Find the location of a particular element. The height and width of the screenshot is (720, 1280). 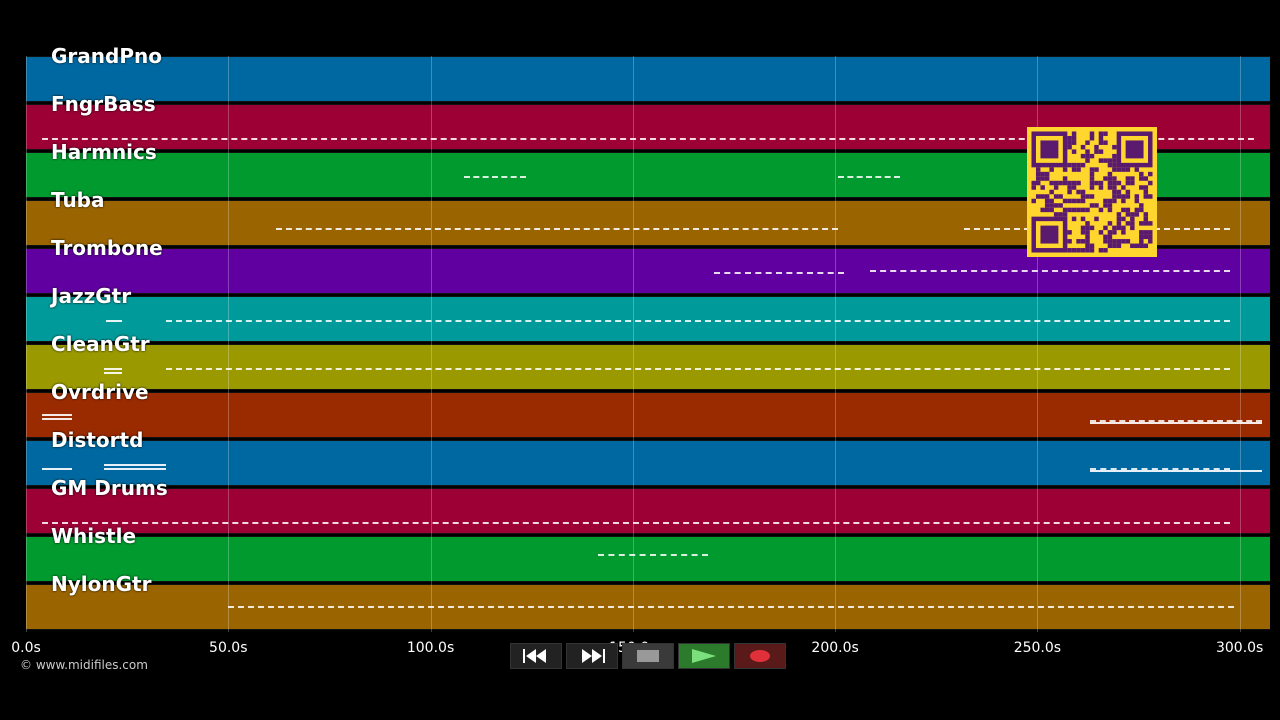

track-label: Distortd is located at coordinates (97, 440).